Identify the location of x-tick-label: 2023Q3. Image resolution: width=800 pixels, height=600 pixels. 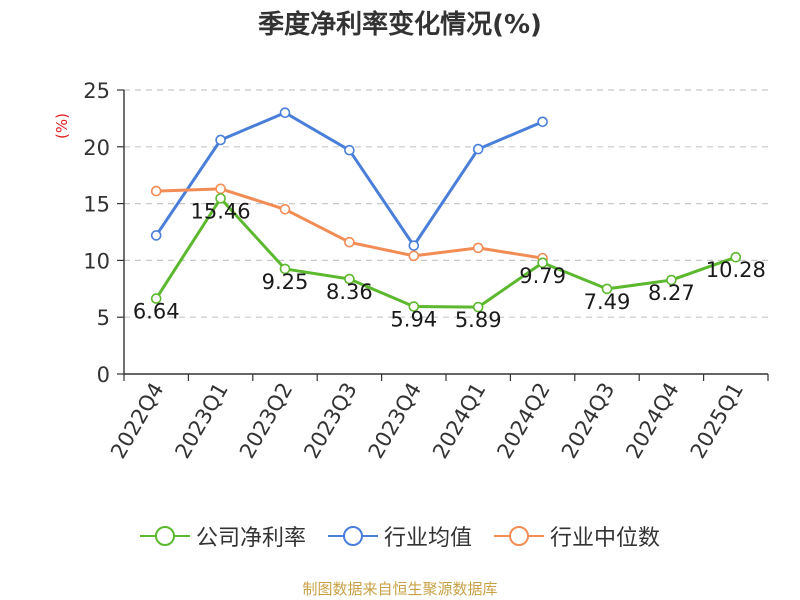
(330, 421).